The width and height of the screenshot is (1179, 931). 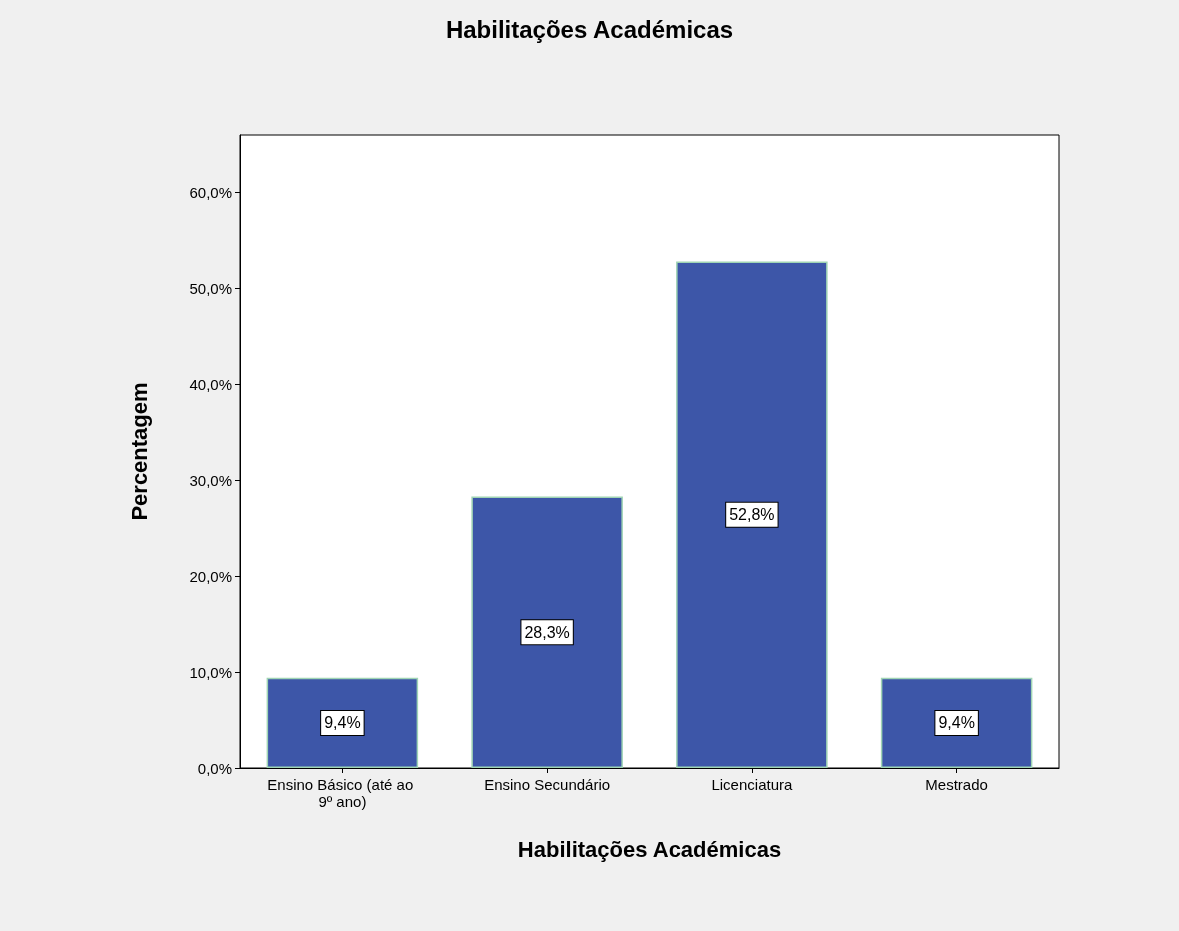 What do you see at coordinates (210, 193) in the screenshot?
I see `y-tick-label: 60,0%` at bounding box center [210, 193].